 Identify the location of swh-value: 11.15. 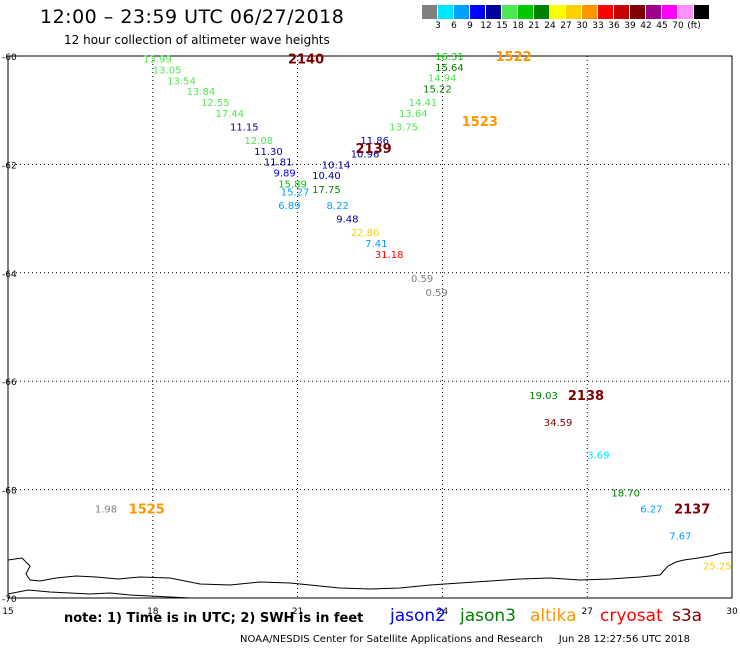
(244, 127).